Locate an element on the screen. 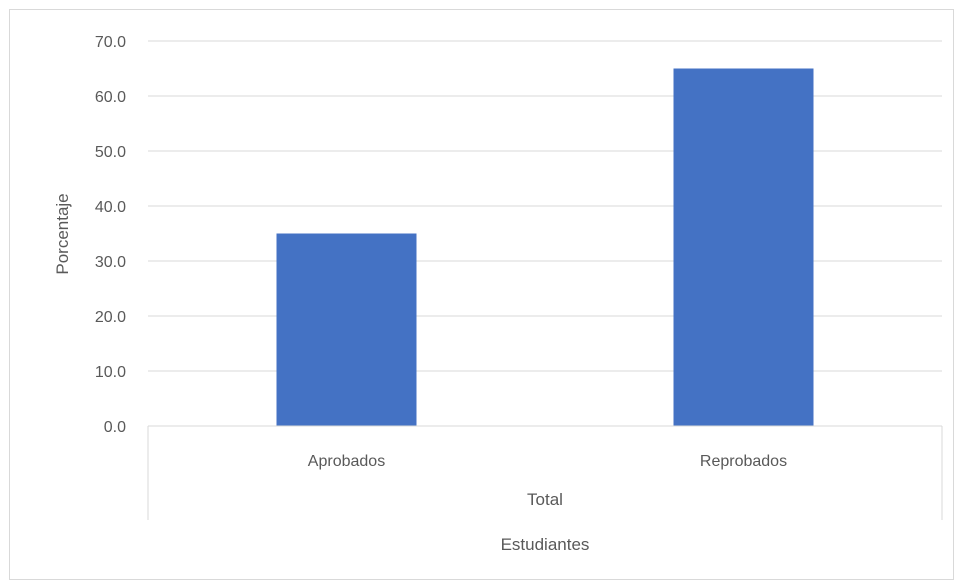 The image size is (957, 583). y-tick-label: 50.0 is located at coordinates (110, 152).